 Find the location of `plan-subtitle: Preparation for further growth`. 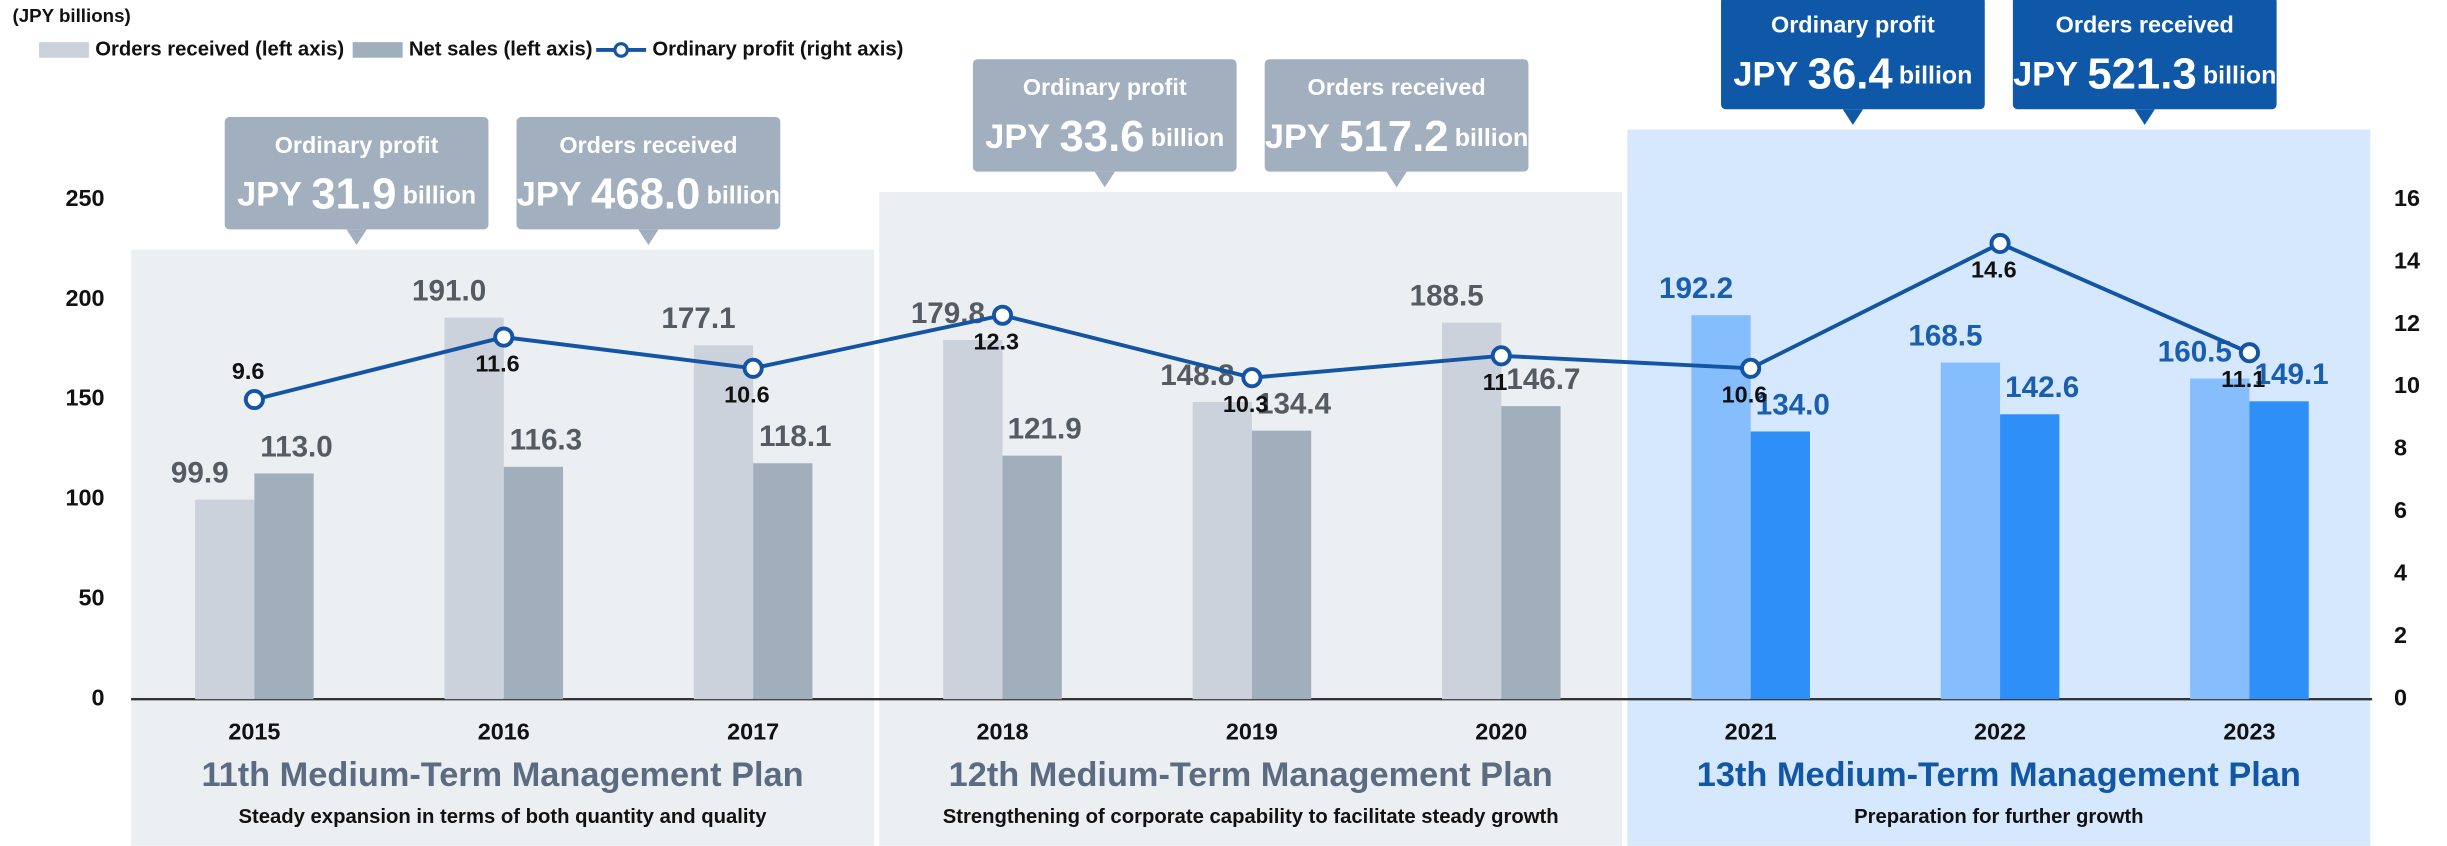

plan-subtitle: Preparation for further growth is located at coordinates (1998, 817).